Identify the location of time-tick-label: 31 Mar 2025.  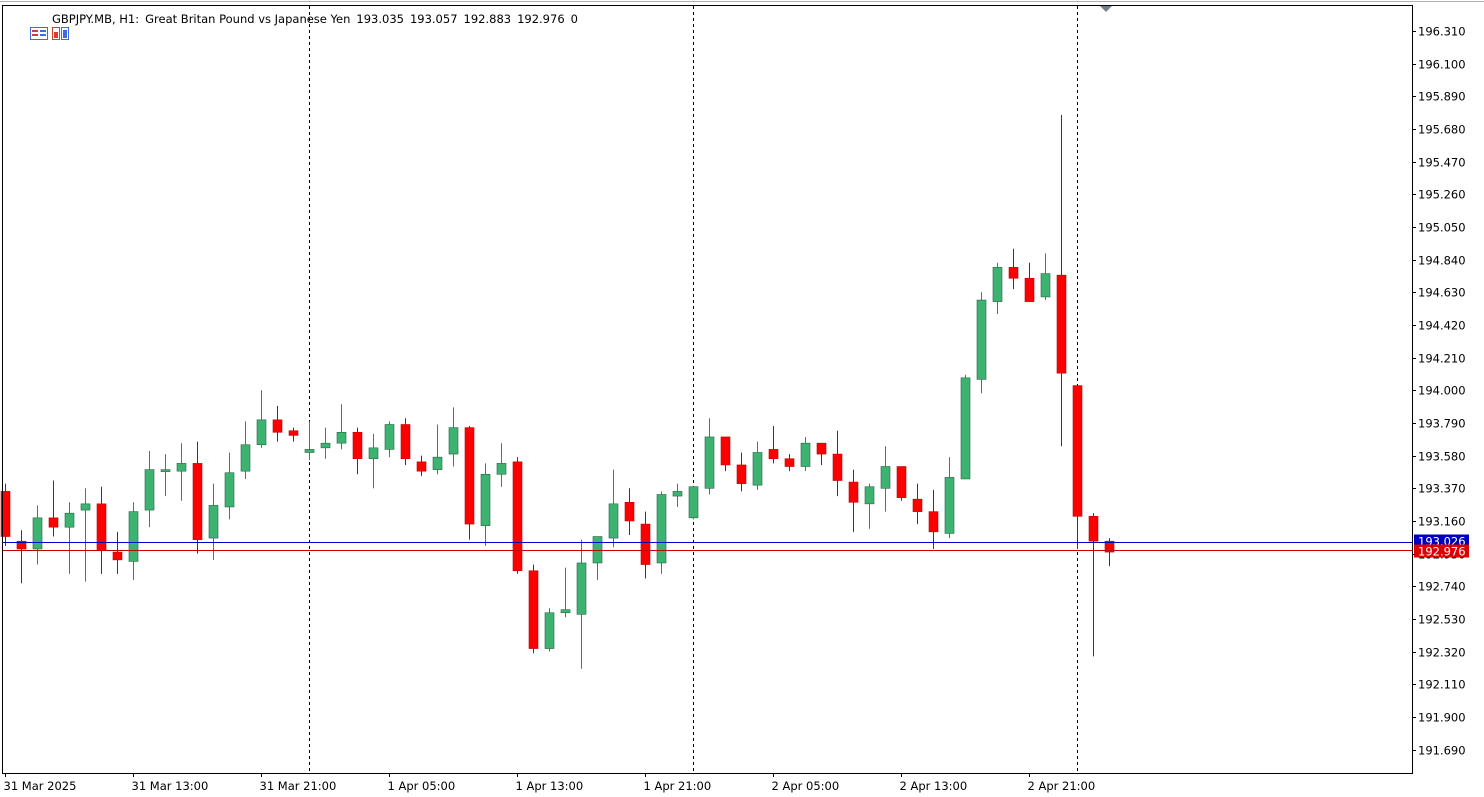
(40, 786).